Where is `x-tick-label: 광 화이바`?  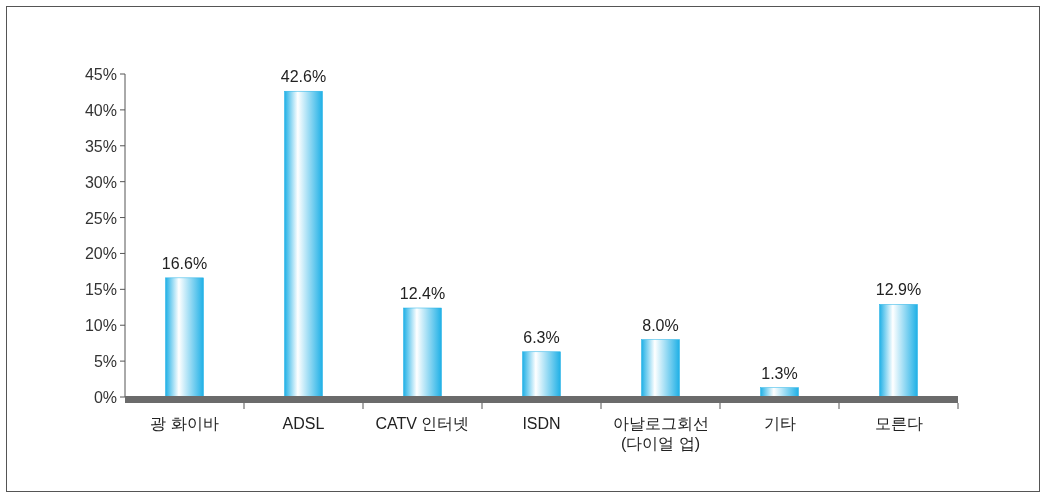 x-tick-label: 광 화이바 is located at coordinates (184, 423).